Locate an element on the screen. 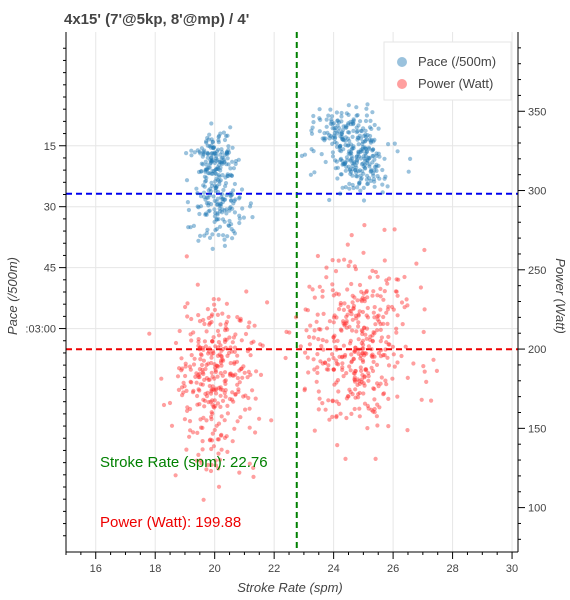 This screenshot has width=570, height=600. x-tick-label: 28 is located at coordinates (452, 569).